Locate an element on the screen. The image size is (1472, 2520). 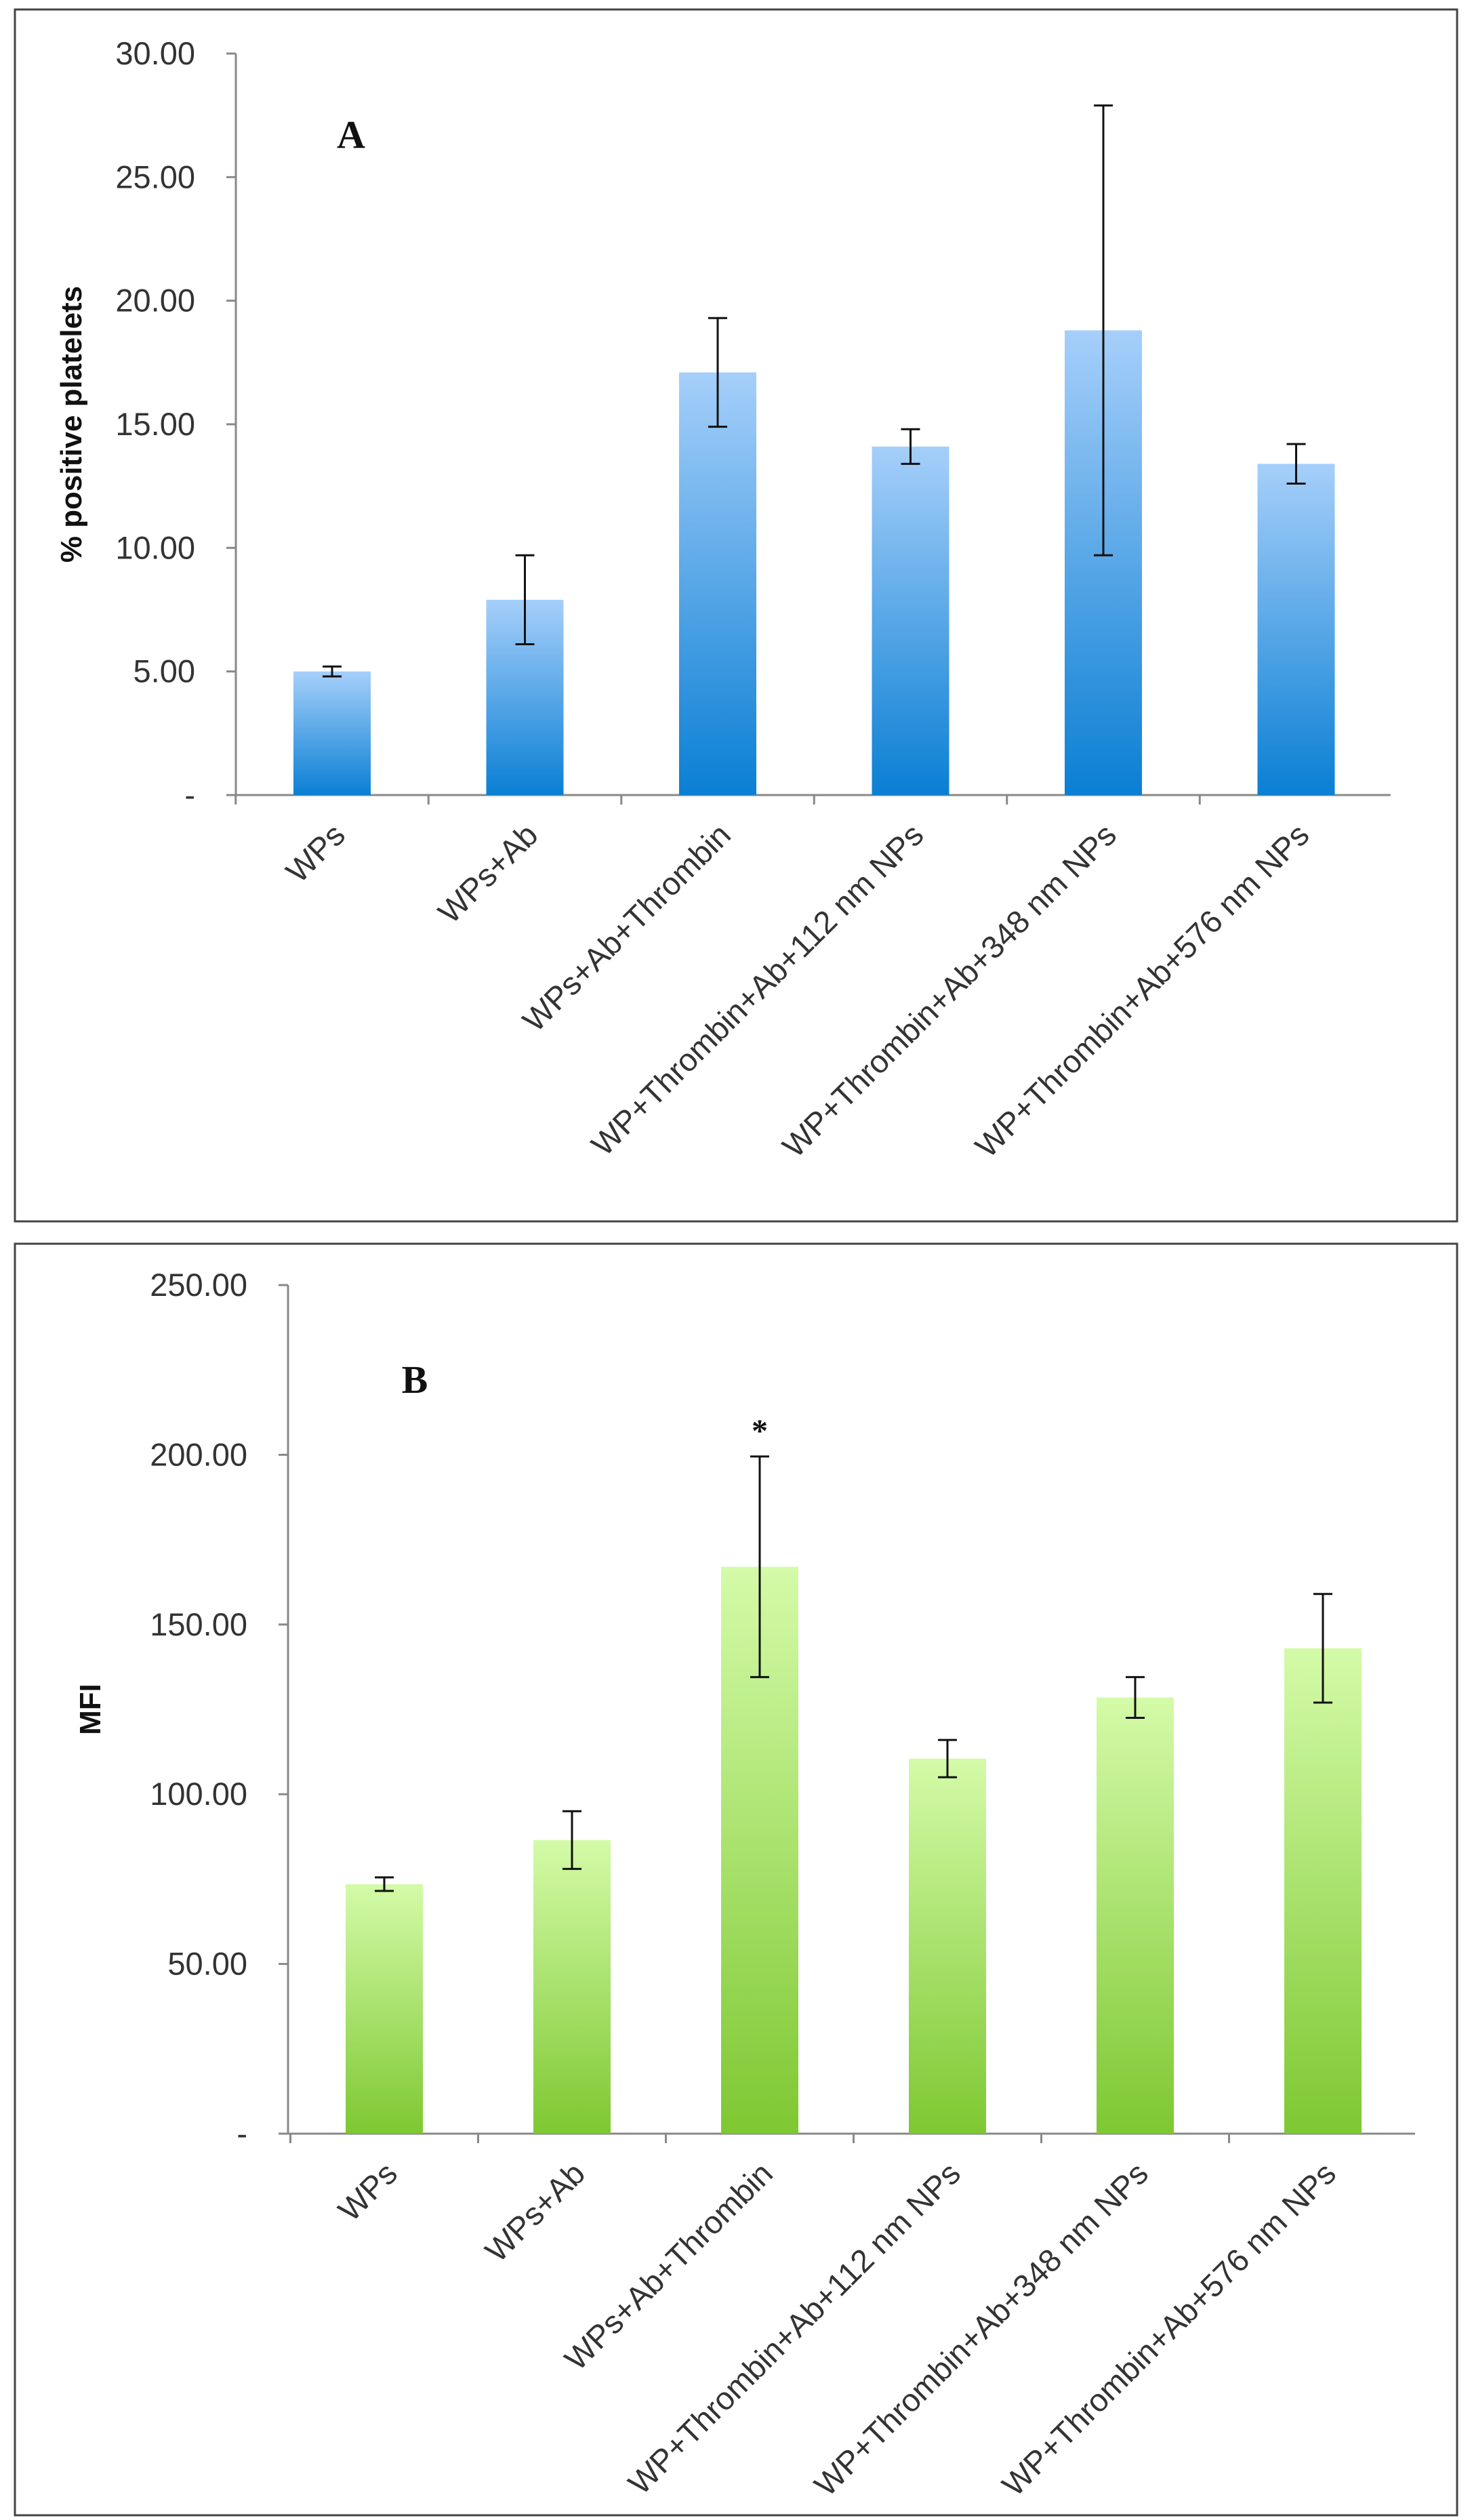
significance-annotation: * is located at coordinates (760, 1431).